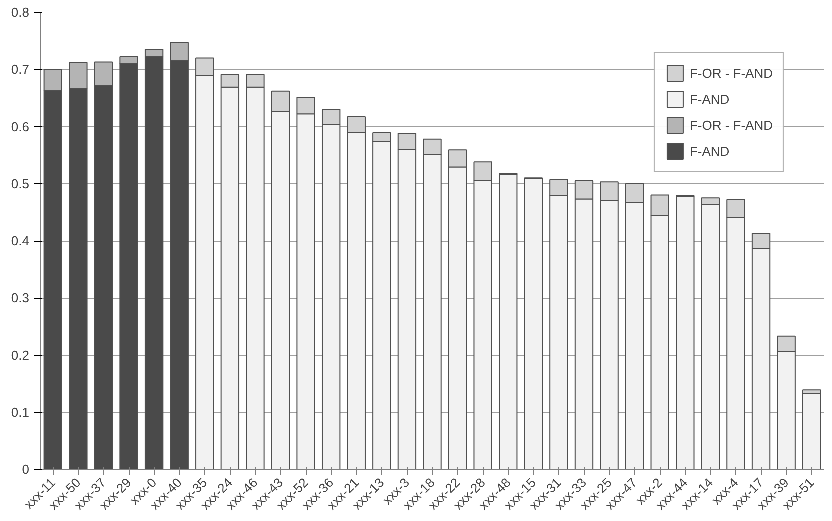  I want to click on y-tick-label: 0.3, so click(20, 298).